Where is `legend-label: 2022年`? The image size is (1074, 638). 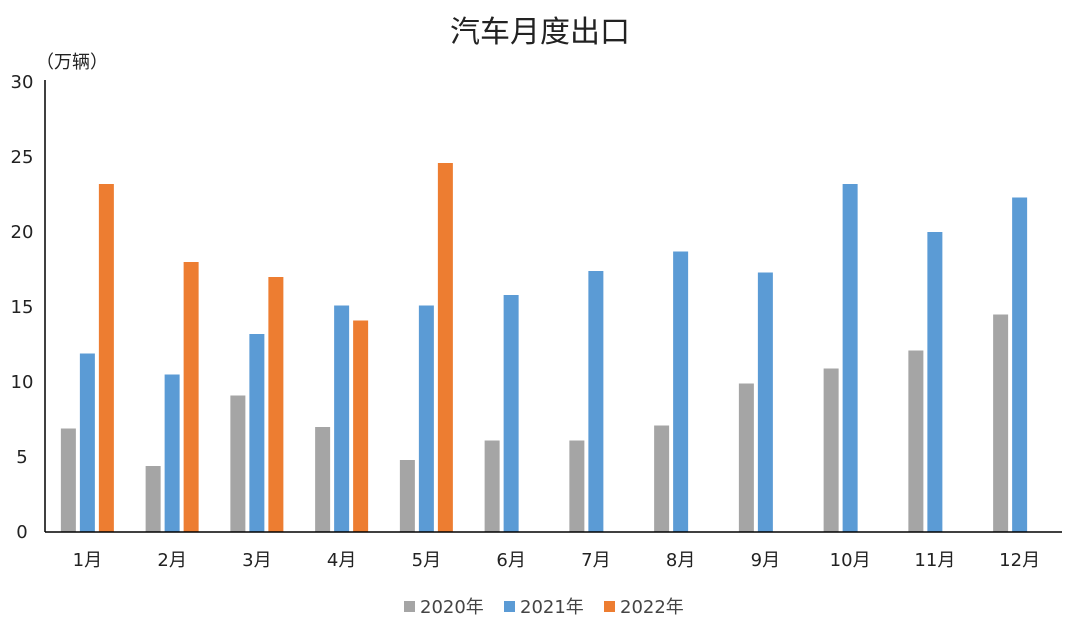
legend-label: 2022年 is located at coordinates (652, 607).